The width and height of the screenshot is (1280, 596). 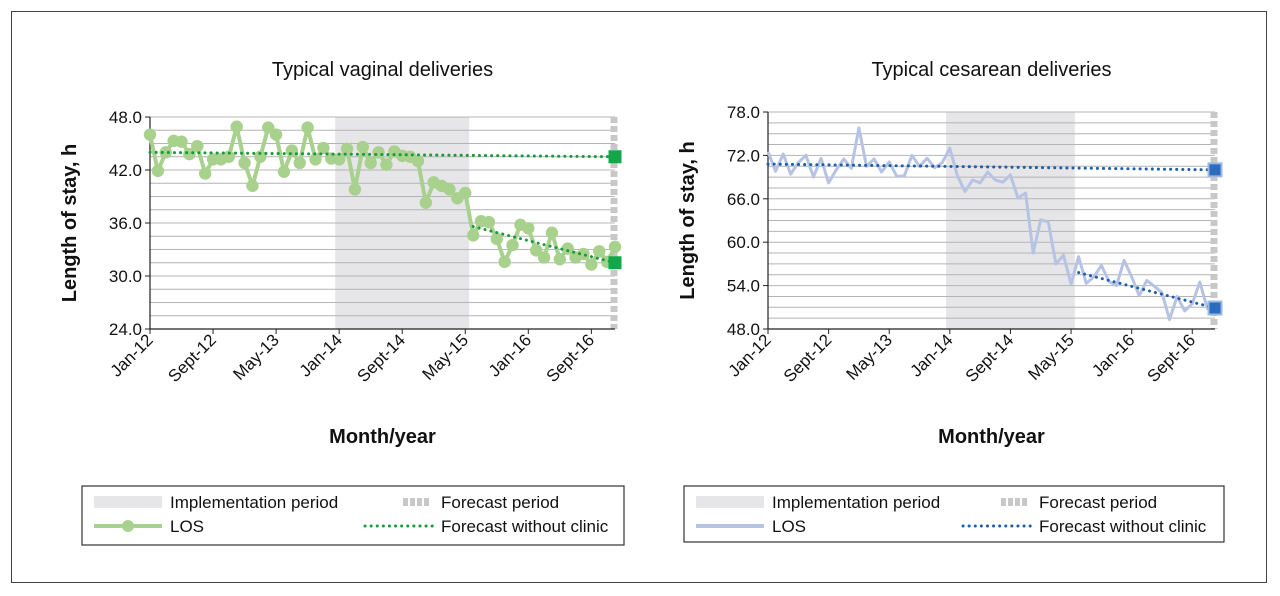 I want to click on y-tick-label: 60.0, so click(x=743, y=242).